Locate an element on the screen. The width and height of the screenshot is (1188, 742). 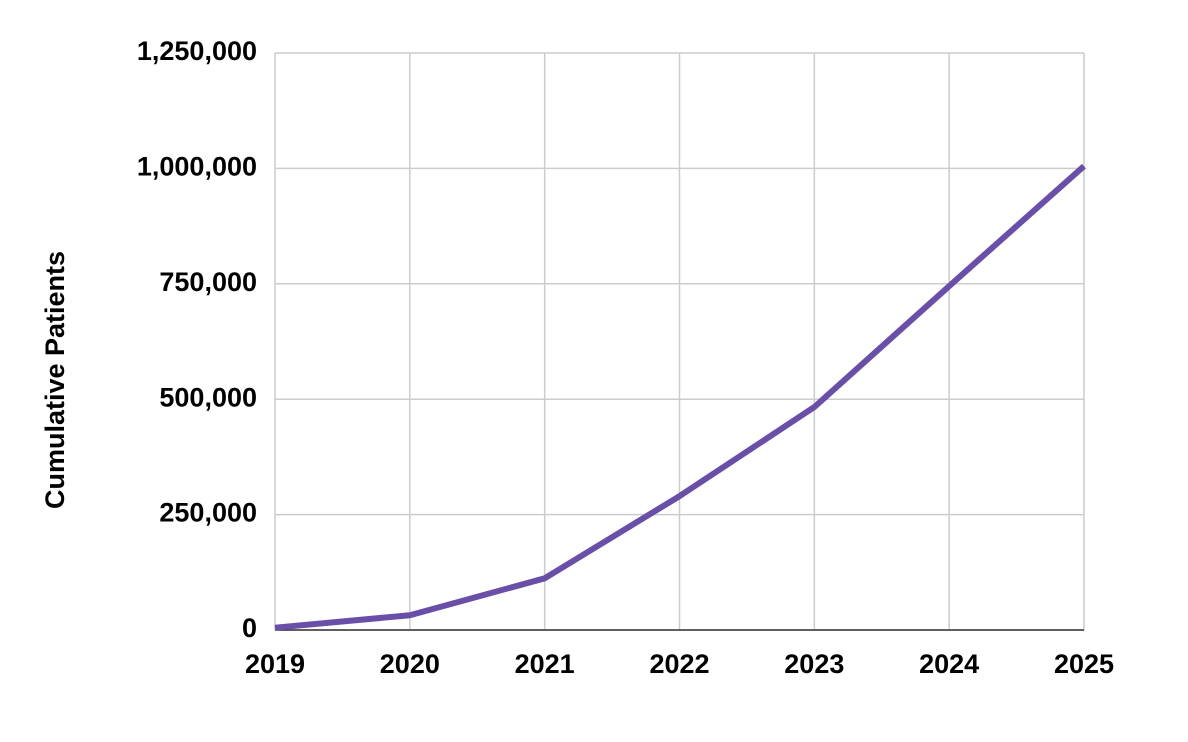
y-tick-label: 1,000,000 is located at coordinates (197, 167).